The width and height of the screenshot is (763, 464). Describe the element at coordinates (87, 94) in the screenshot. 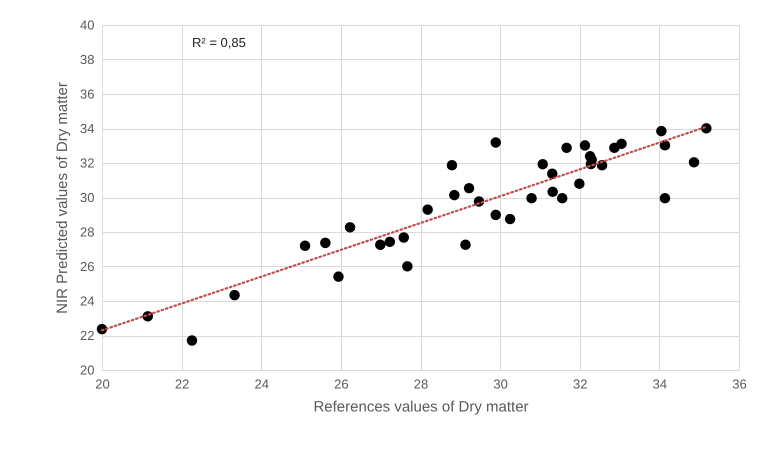

I see `y-tick-label: 36` at that location.